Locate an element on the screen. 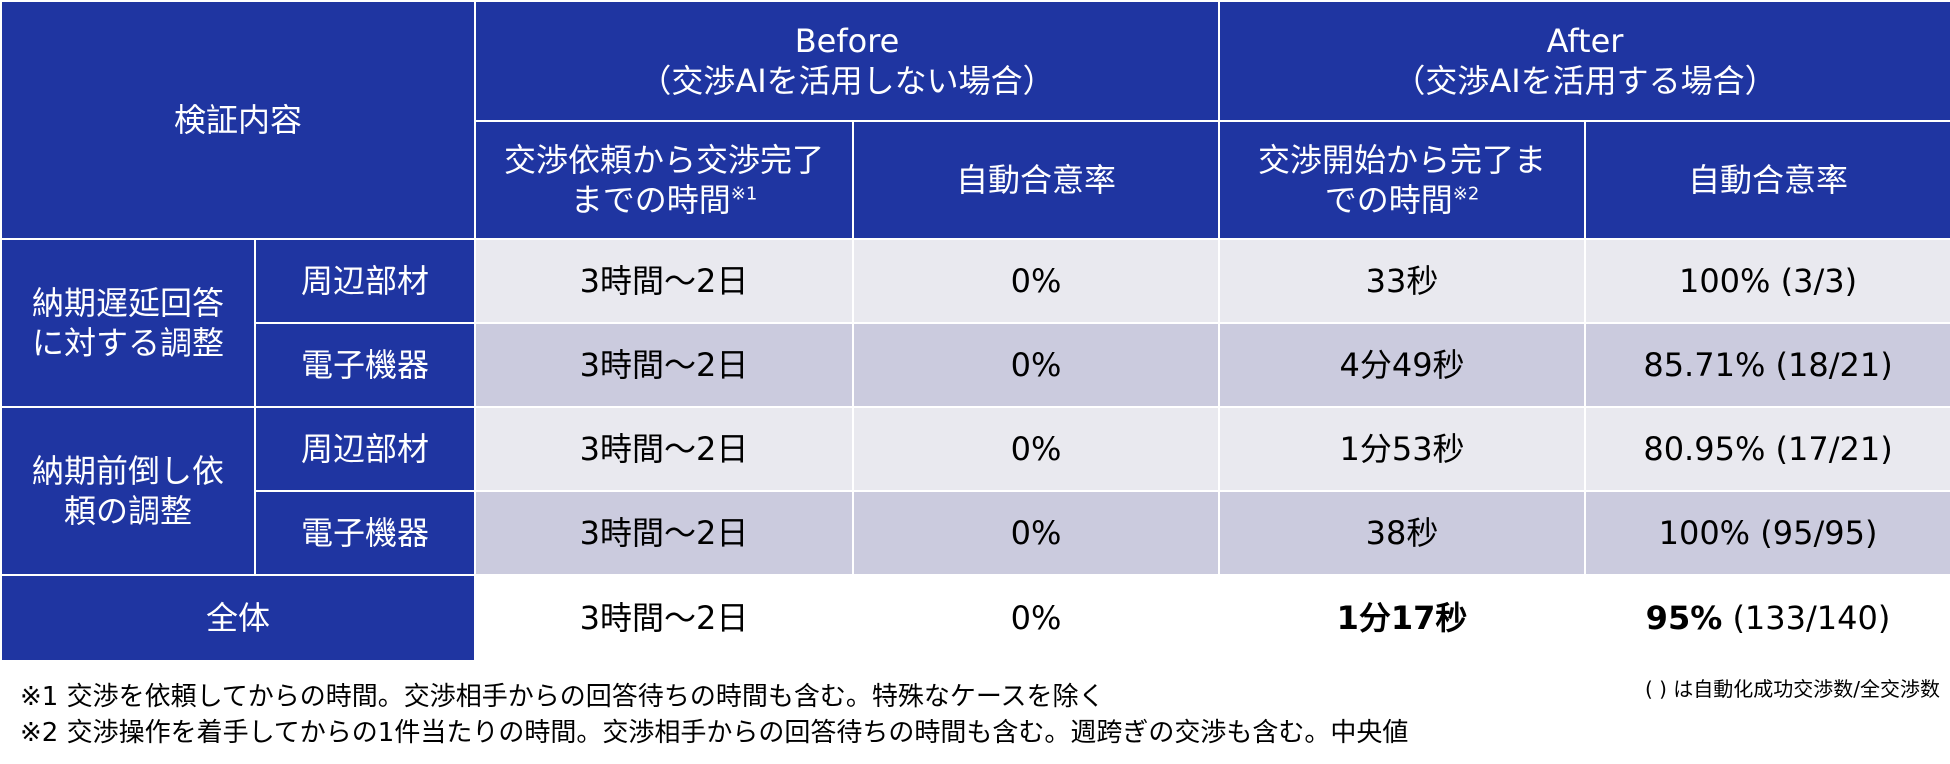 Image resolution: width=1950 pixels, height=764 pixels. after-time-cell: 1分53秒 is located at coordinates (1402, 449).